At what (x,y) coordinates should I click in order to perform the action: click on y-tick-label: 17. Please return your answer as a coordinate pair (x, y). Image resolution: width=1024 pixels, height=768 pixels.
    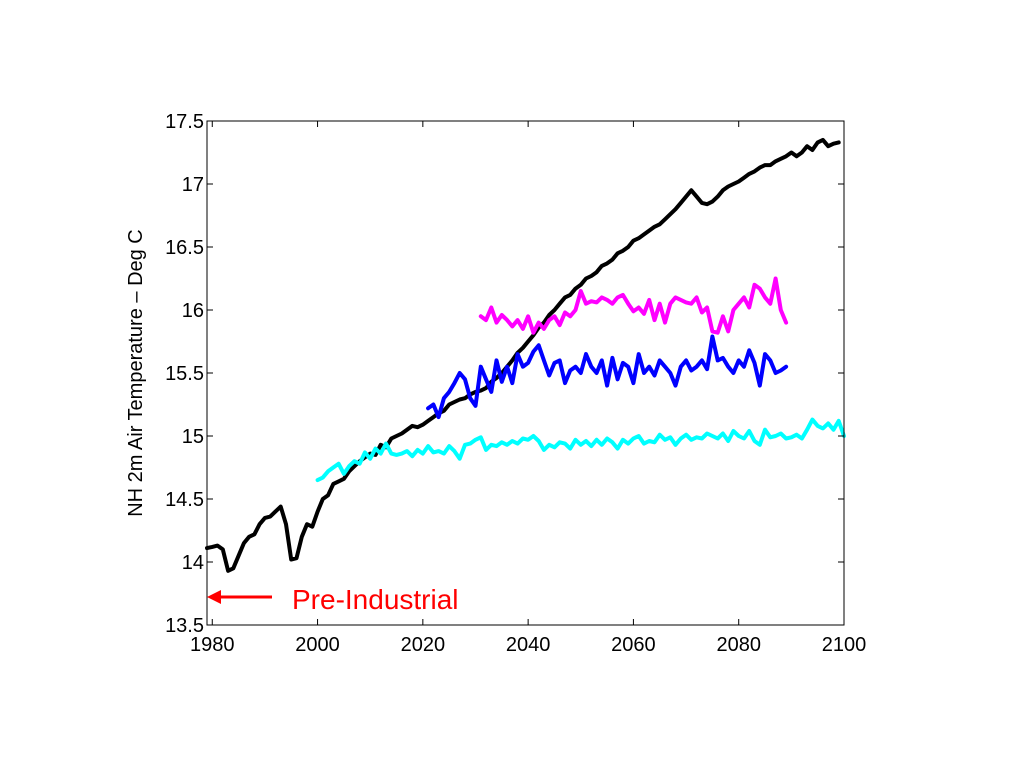
    Looking at the image, I should click on (193, 185).